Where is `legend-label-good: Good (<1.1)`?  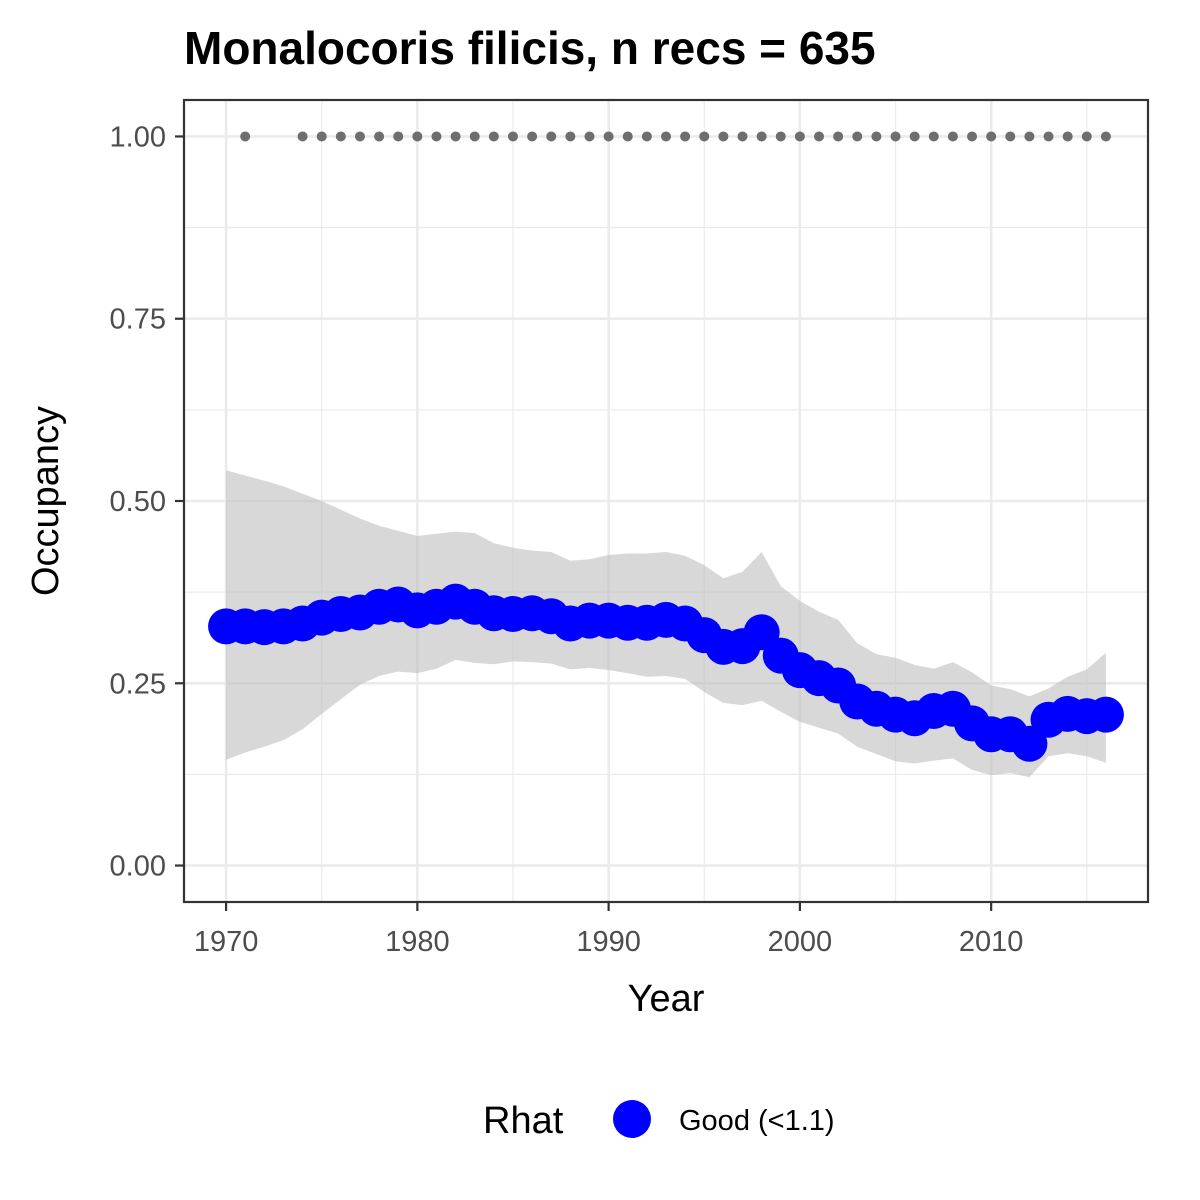 legend-label-good: Good (<1.1) is located at coordinates (757, 1121).